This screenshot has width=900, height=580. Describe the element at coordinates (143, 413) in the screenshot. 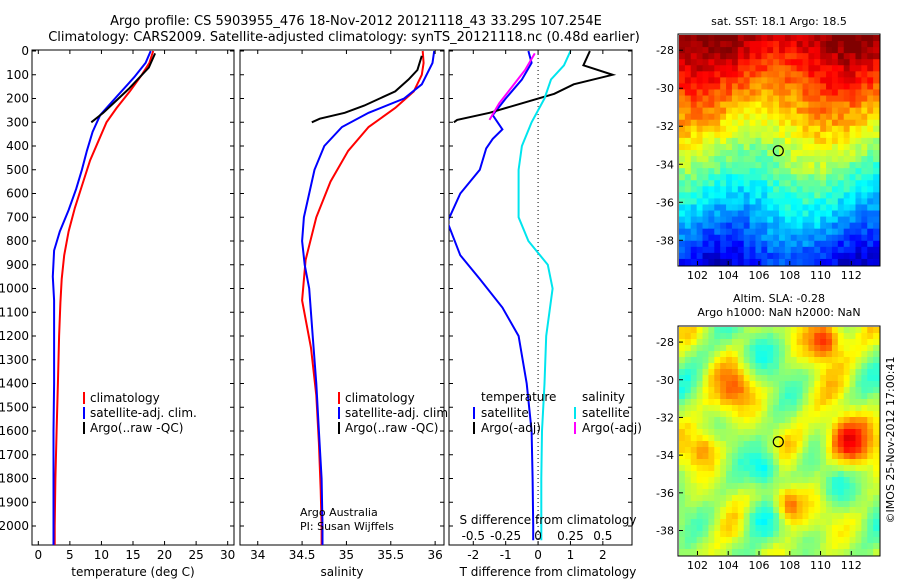

I see `legend-satellite: satellite-adj. clim.` at that location.